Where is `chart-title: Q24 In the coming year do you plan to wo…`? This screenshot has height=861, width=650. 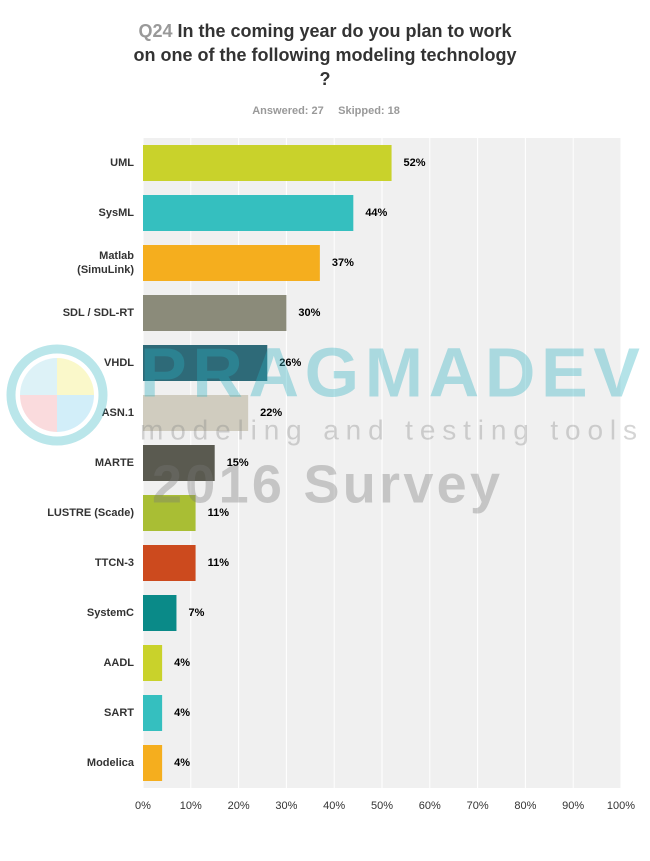 chart-title: Q24 In the coming year do you plan to wo… is located at coordinates (325, 31).